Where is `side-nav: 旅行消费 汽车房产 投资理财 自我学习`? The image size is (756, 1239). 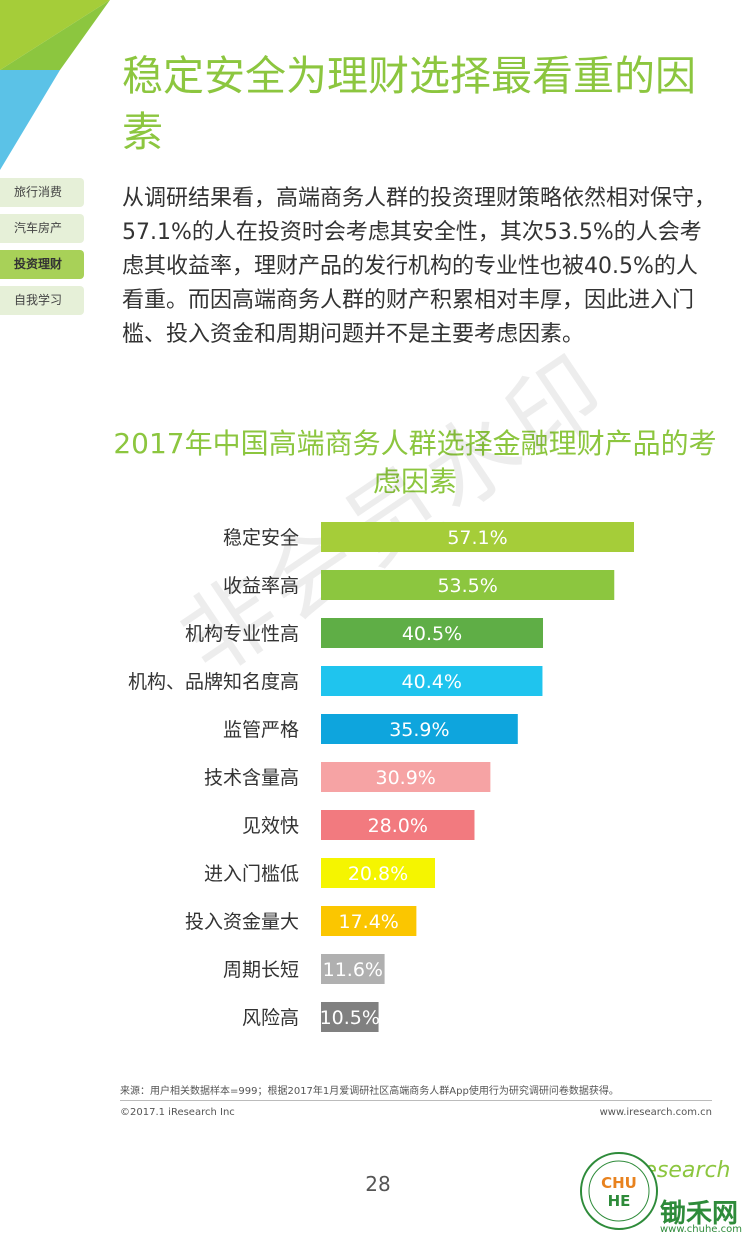
side-nav: 旅行消费 汽车房产 投资理财 自我学习 is located at coordinates (42, 250).